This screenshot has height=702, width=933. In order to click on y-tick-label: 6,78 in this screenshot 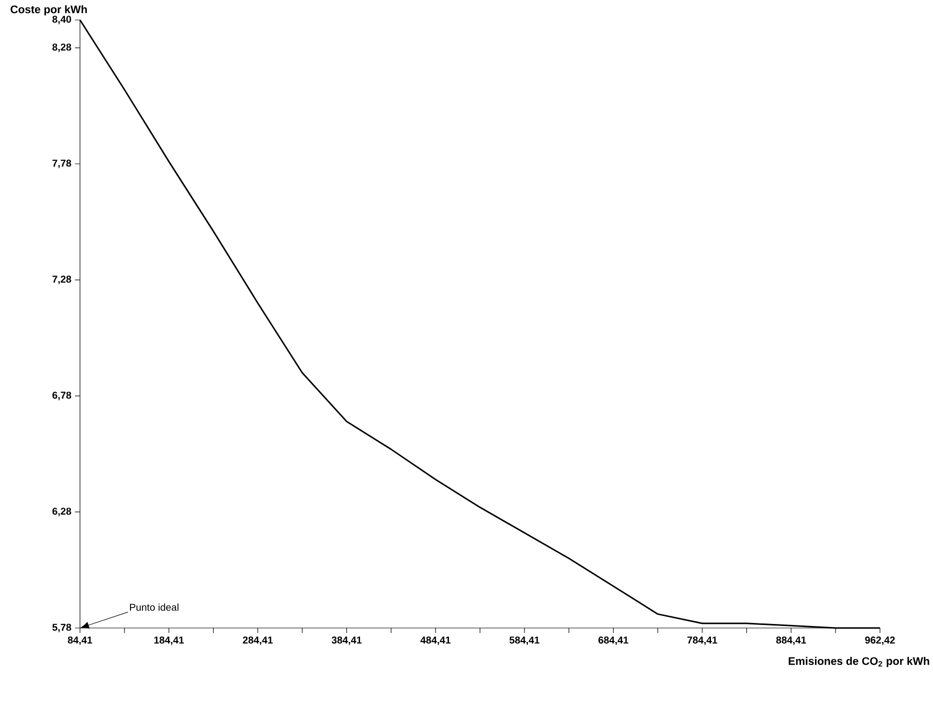, I will do `click(62, 396)`.